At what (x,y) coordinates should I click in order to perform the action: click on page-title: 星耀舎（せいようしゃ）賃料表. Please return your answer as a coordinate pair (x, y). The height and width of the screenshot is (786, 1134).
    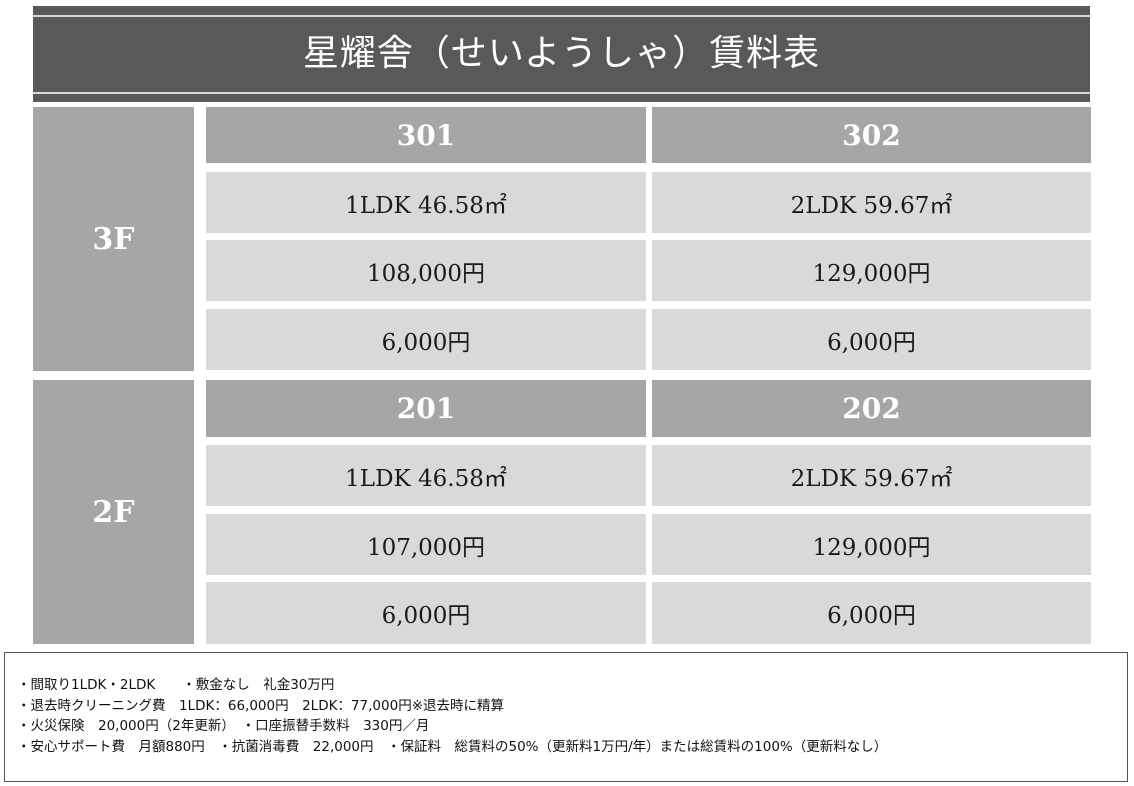
    Looking at the image, I should click on (561, 53).